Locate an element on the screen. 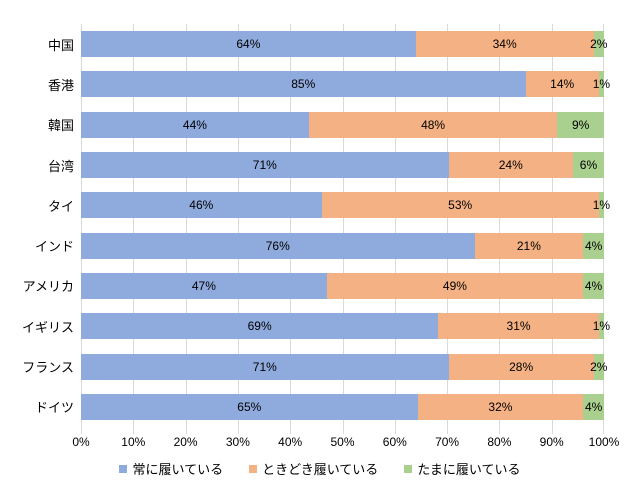 The image size is (640, 500). stacked-bar: 69% 31% 1% is located at coordinates (345, 326).